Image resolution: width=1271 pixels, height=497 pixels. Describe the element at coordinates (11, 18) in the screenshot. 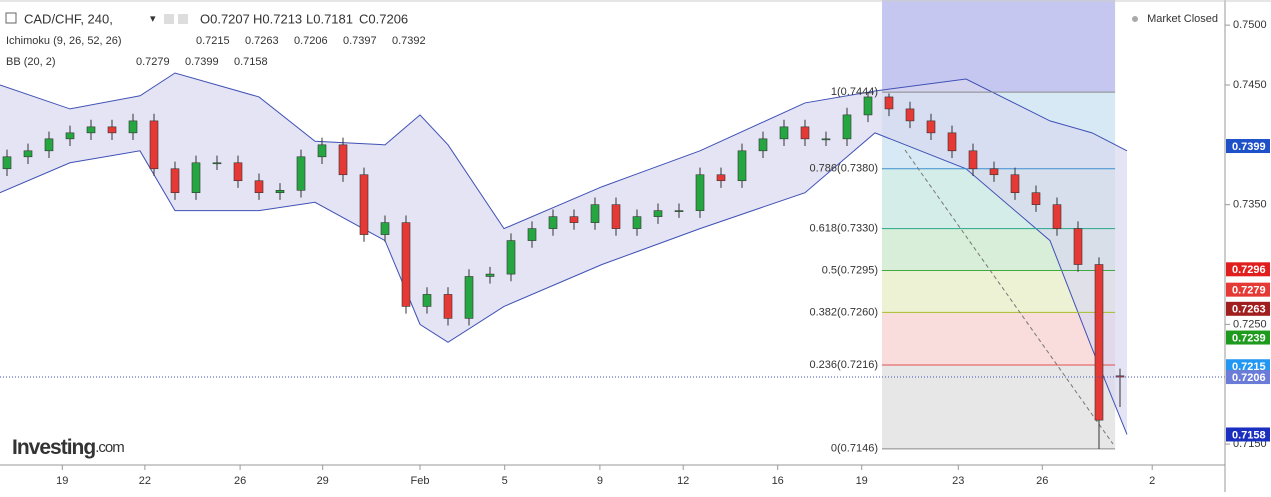

I see `collapse-icon` at that location.